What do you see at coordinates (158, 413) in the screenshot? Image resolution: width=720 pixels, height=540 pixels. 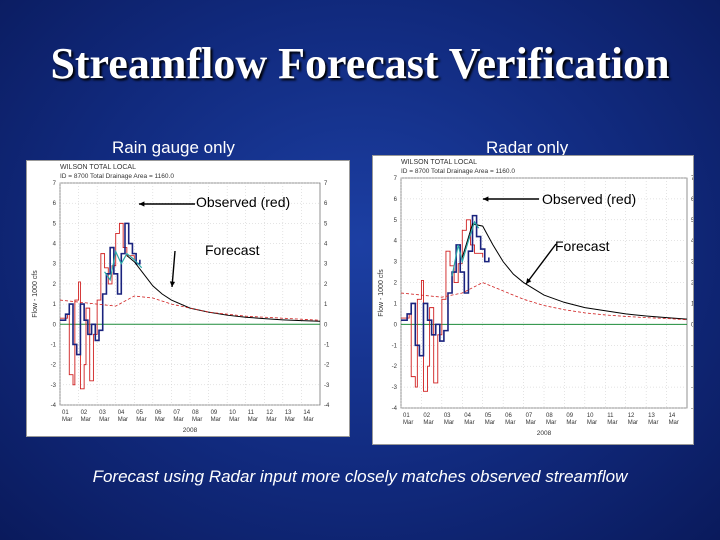 I see `x-tick-day: 06` at bounding box center [158, 413].